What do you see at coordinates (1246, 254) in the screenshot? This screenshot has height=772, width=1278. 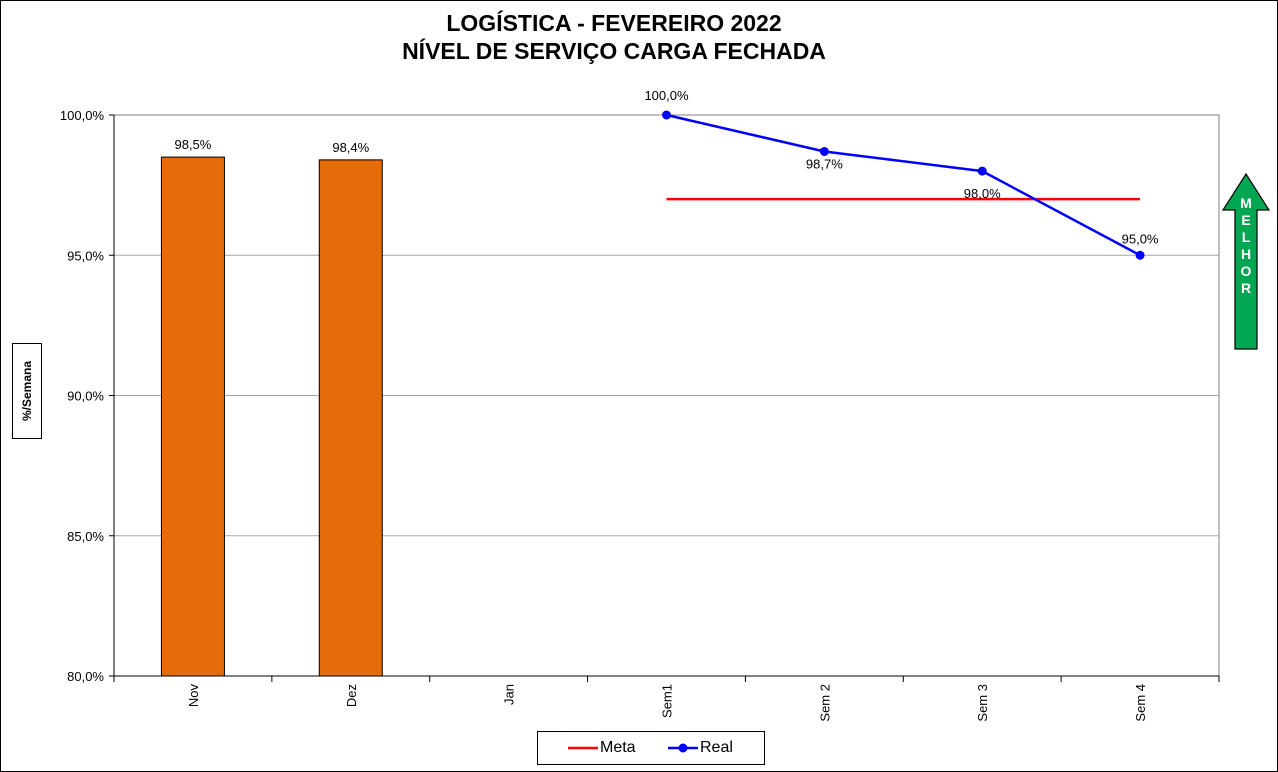 I see `better-letter: H` at bounding box center [1246, 254].